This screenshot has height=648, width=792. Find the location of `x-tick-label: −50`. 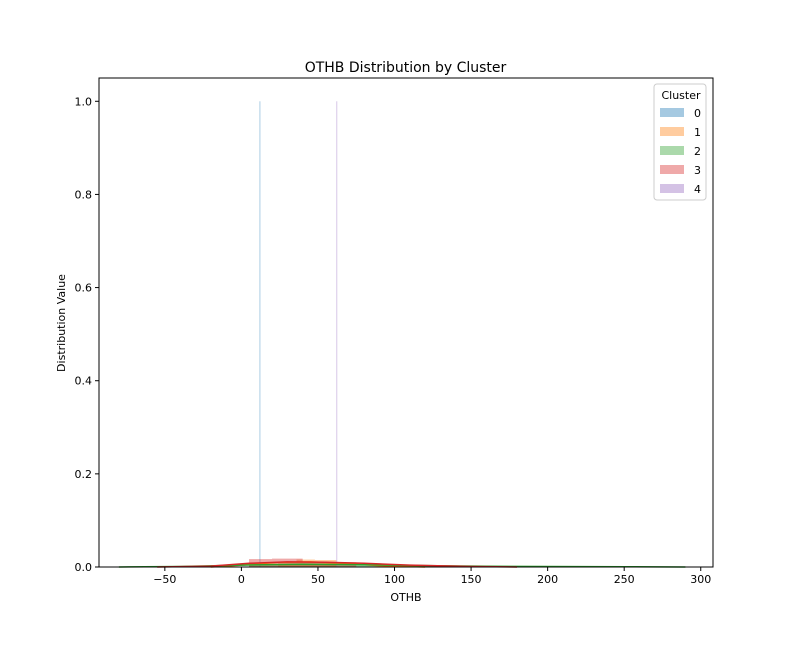

x-tick-label: −50 is located at coordinates (164, 579).